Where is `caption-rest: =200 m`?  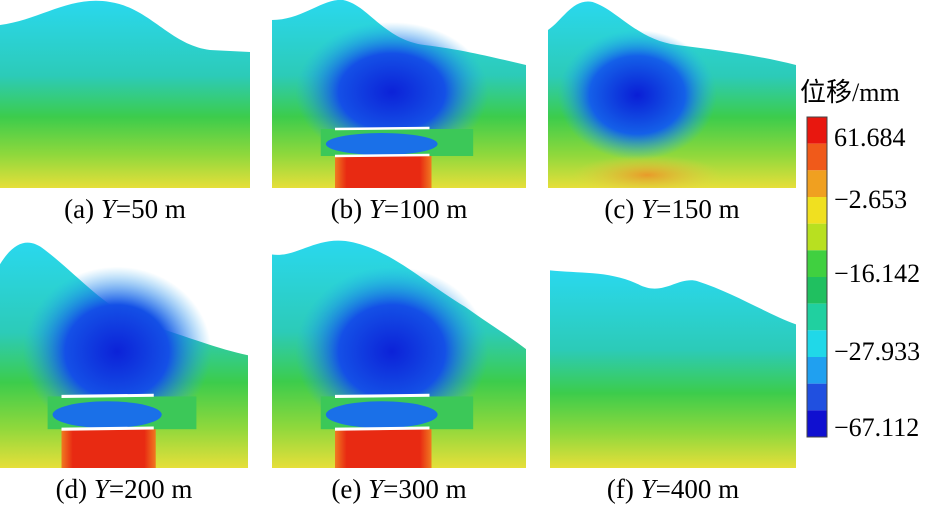 caption-rest: =200 m is located at coordinates (150, 489).